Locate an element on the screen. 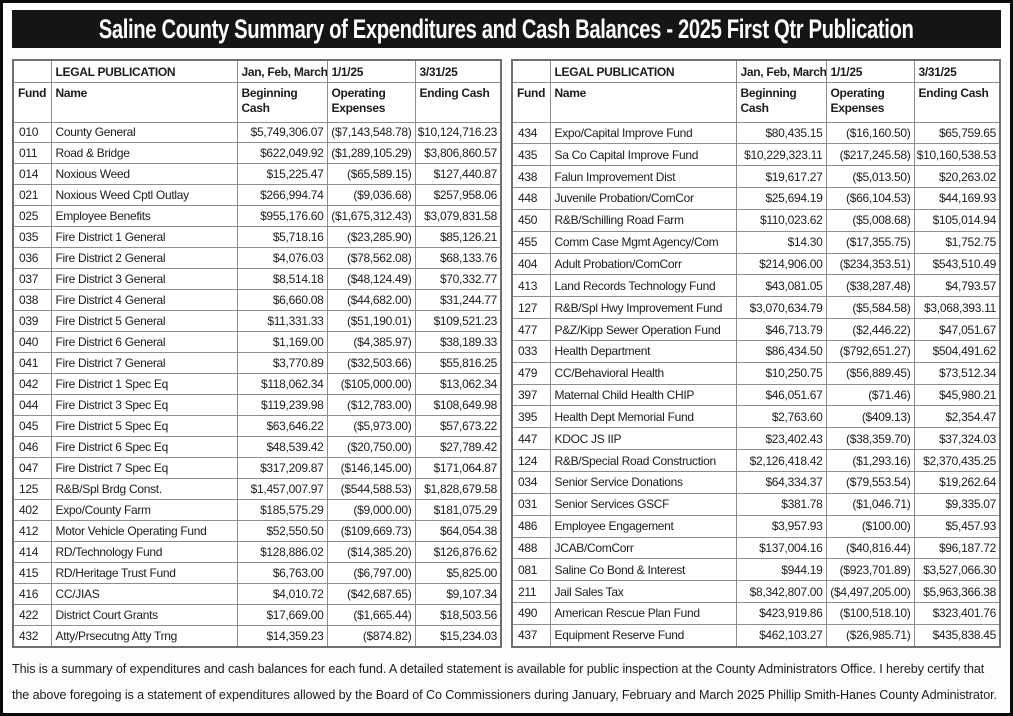 The width and height of the screenshot is (1013, 716). cell-name: Fire District 7 General is located at coordinates (144, 363).